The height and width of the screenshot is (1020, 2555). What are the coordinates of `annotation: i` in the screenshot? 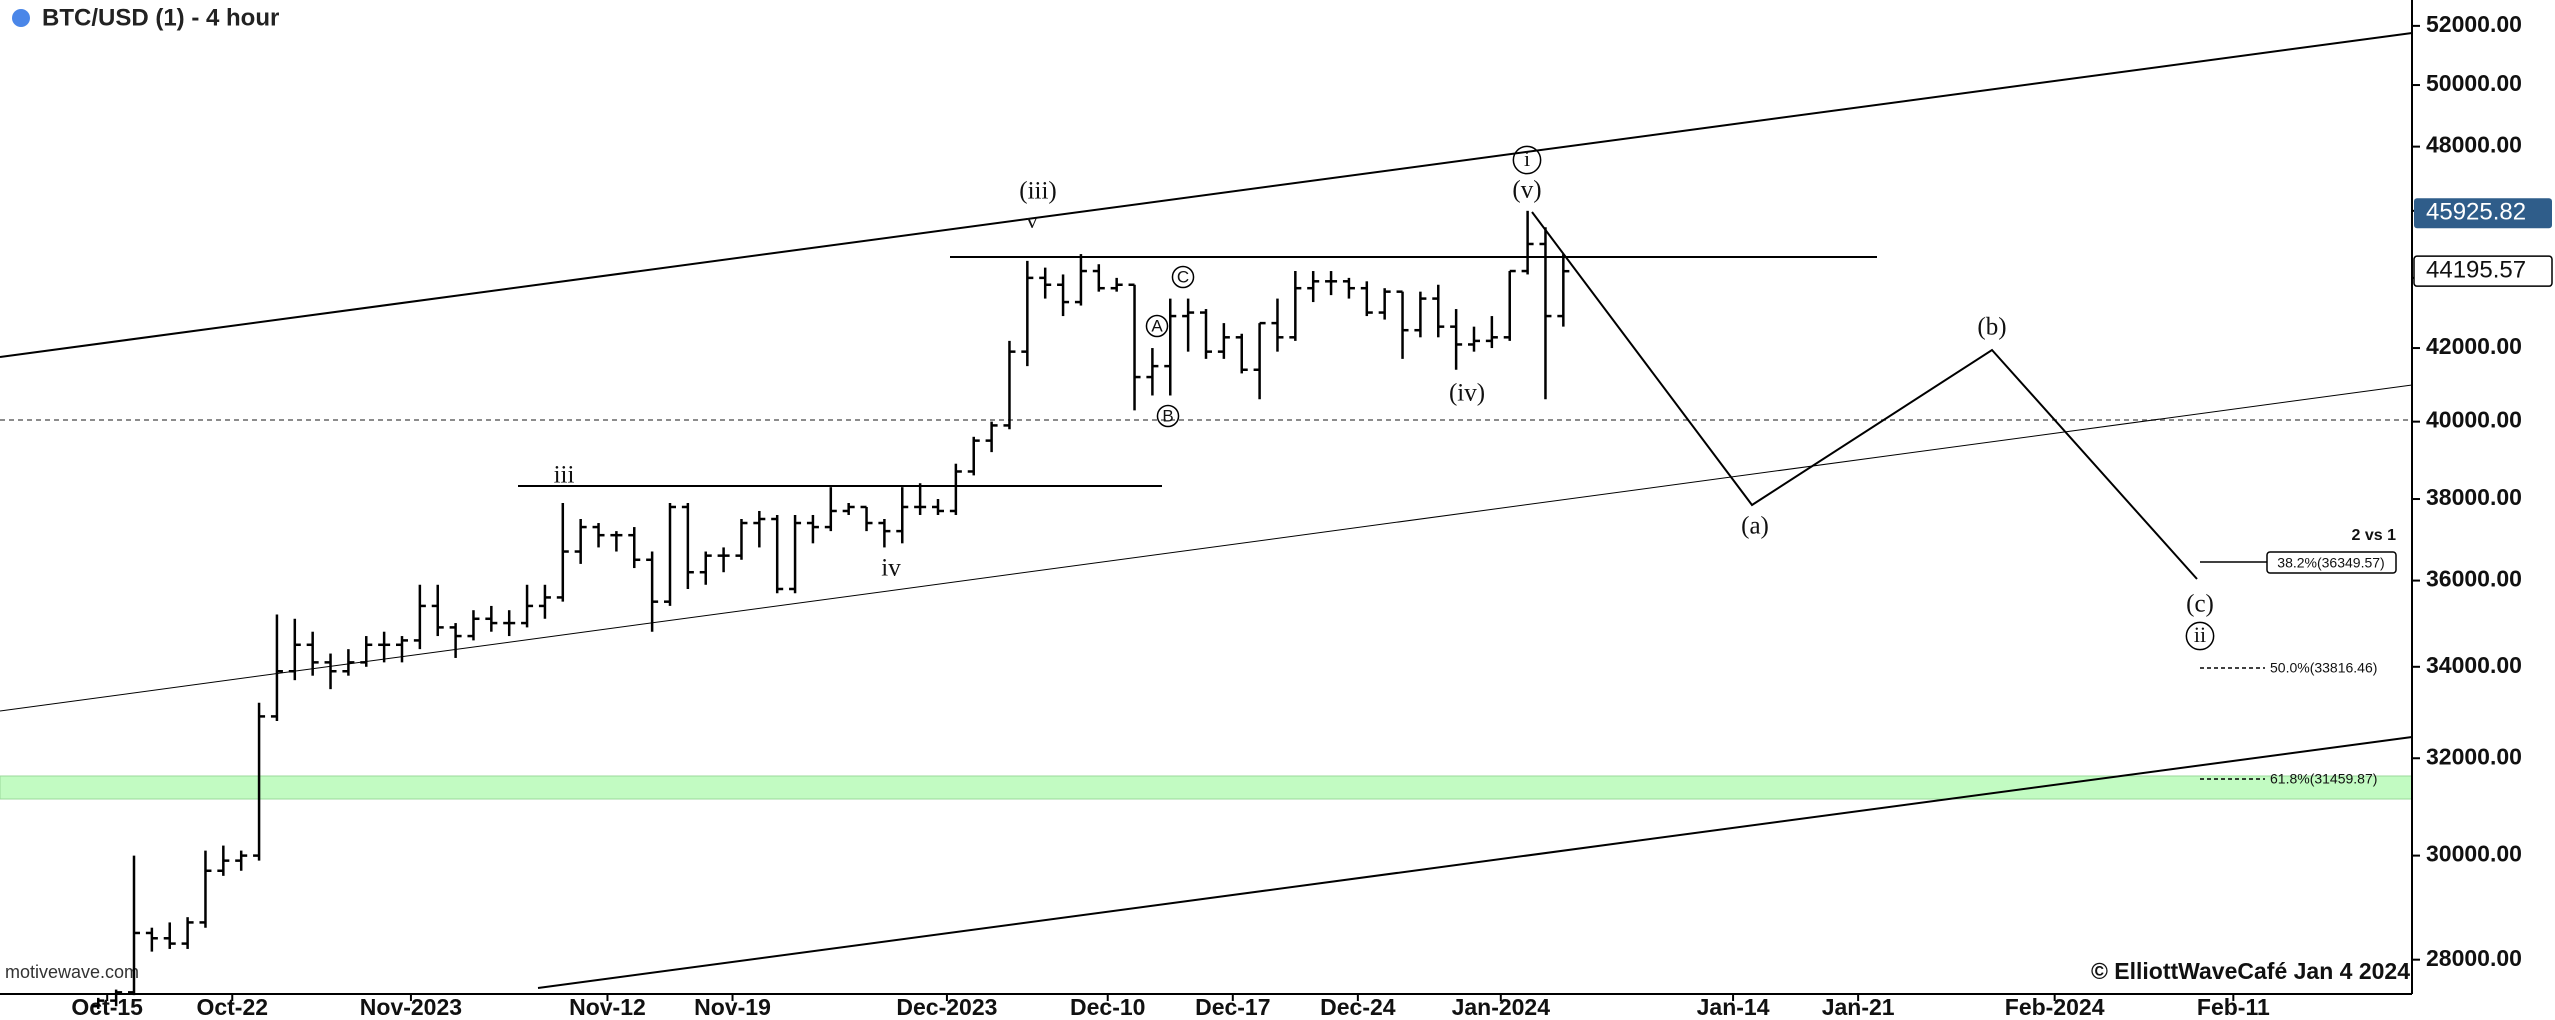 It's located at (1527, 158).